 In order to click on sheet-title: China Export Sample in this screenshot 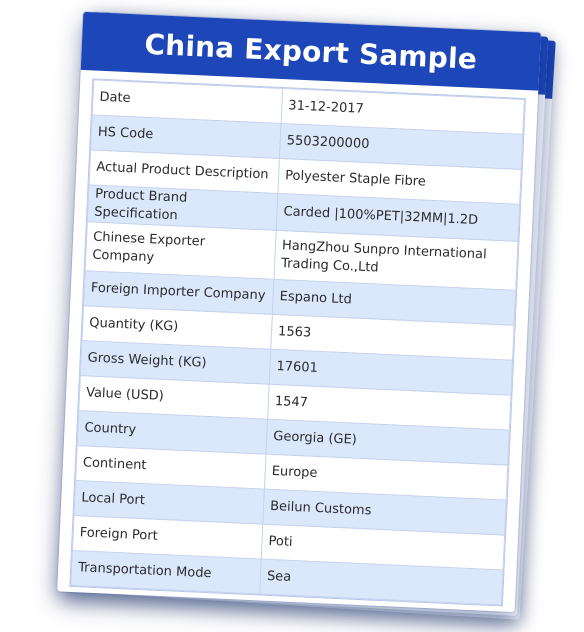, I will do `click(310, 51)`.